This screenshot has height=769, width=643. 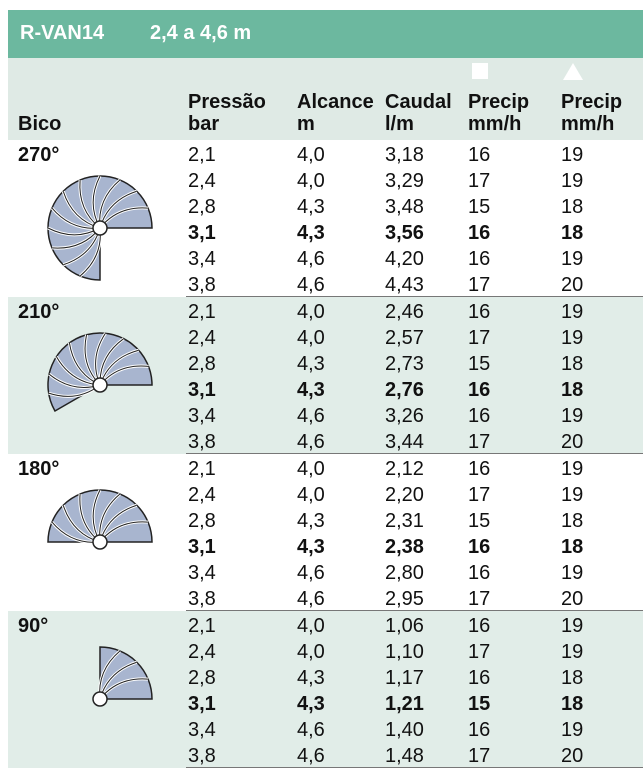 I want to click on cell: 4,43, so click(x=404, y=285).